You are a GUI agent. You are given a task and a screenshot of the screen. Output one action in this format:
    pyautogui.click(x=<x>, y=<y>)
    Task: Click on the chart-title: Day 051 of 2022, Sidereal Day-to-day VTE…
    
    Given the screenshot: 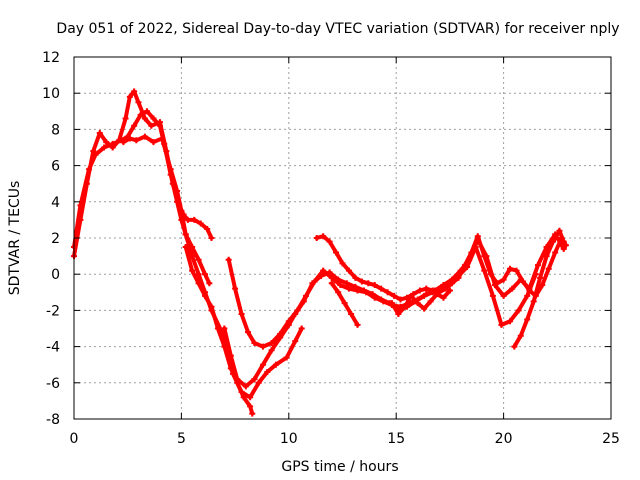 What is the action you would take?
    pyautogui.click(x=337, y=29)
    